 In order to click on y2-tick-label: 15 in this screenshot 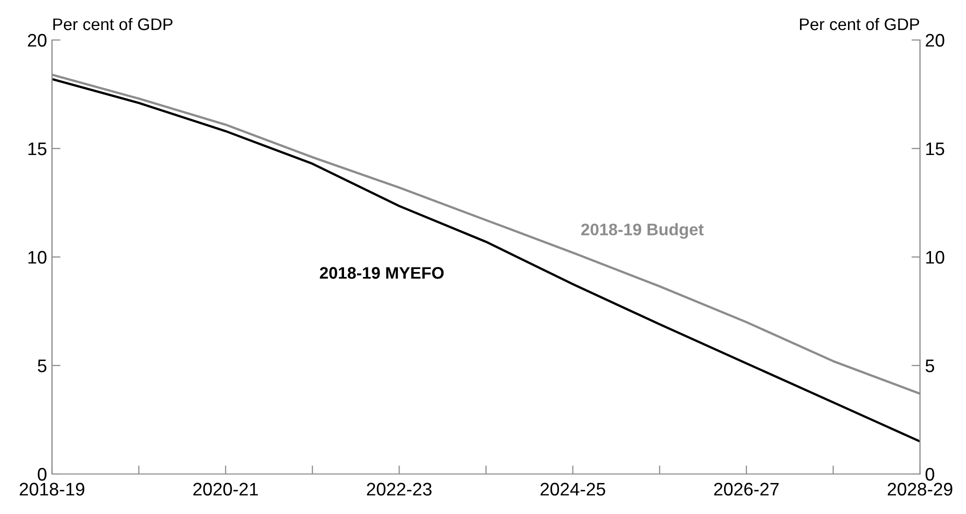, I will do `click(935, 149)`.